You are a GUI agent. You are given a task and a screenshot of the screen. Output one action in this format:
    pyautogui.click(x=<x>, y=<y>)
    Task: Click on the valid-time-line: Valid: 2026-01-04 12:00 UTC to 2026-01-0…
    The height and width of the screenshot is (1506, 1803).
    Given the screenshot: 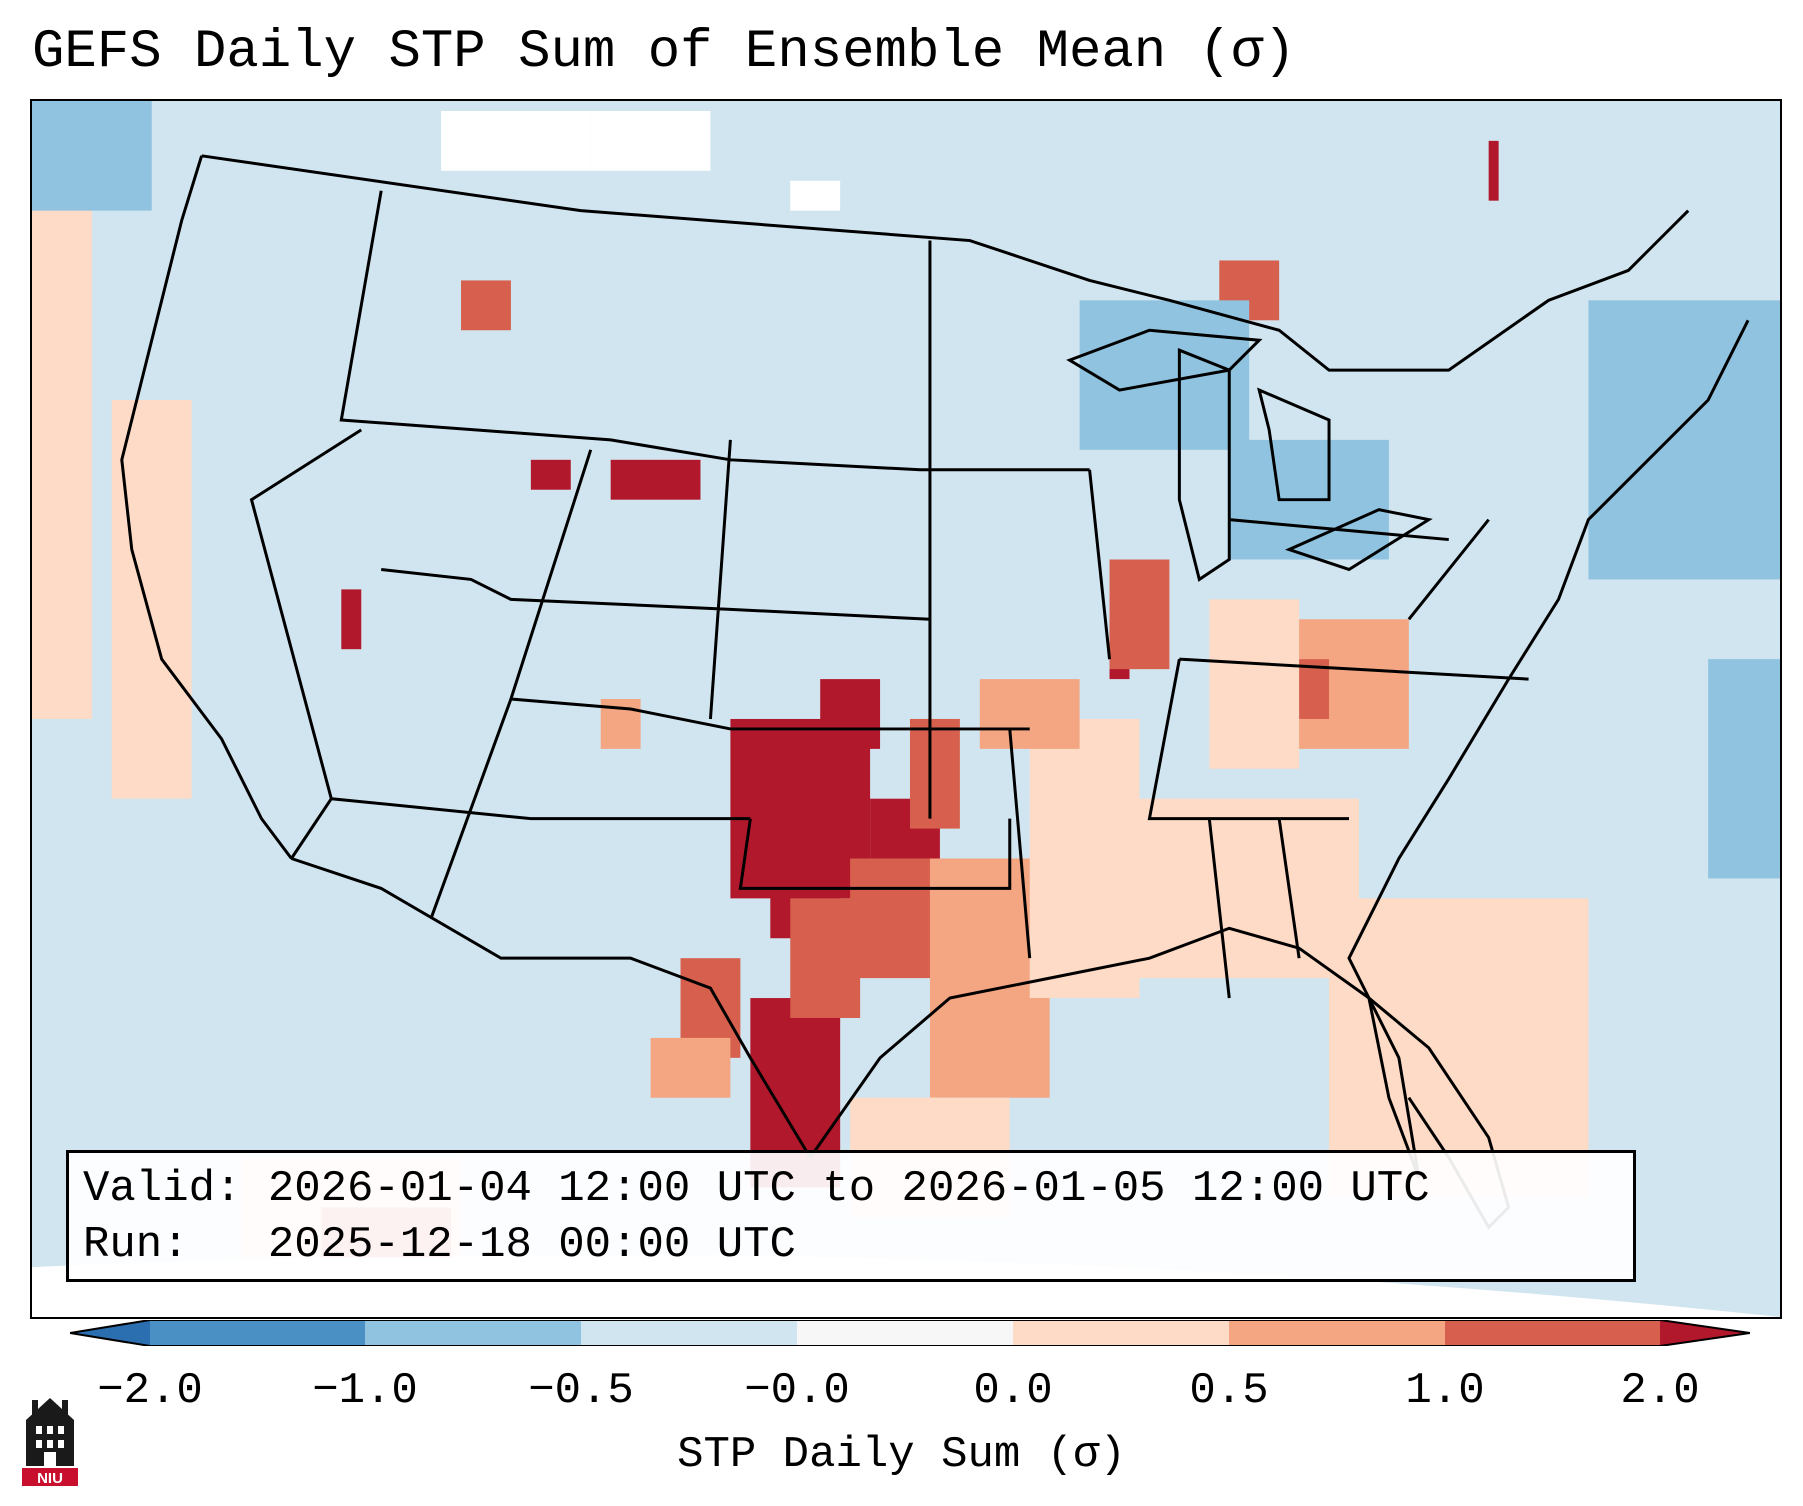 What is the action you would take?
    pyautogui.click(x=756, y=1189)
    